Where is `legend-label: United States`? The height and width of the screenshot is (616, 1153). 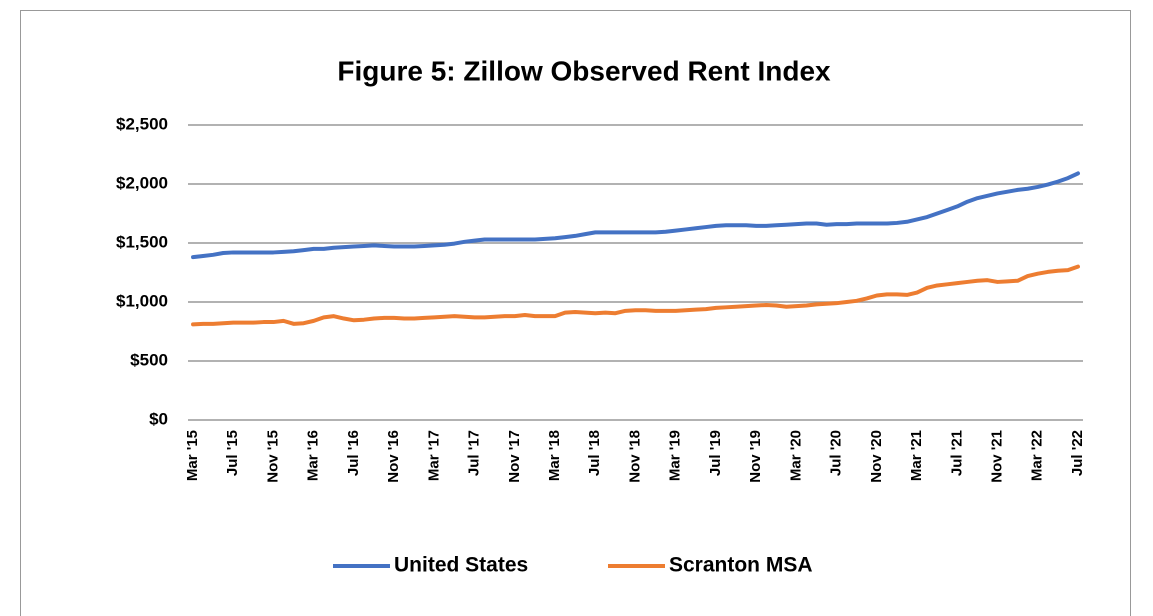
legend-label: United States is located at coordinates (461, 565).